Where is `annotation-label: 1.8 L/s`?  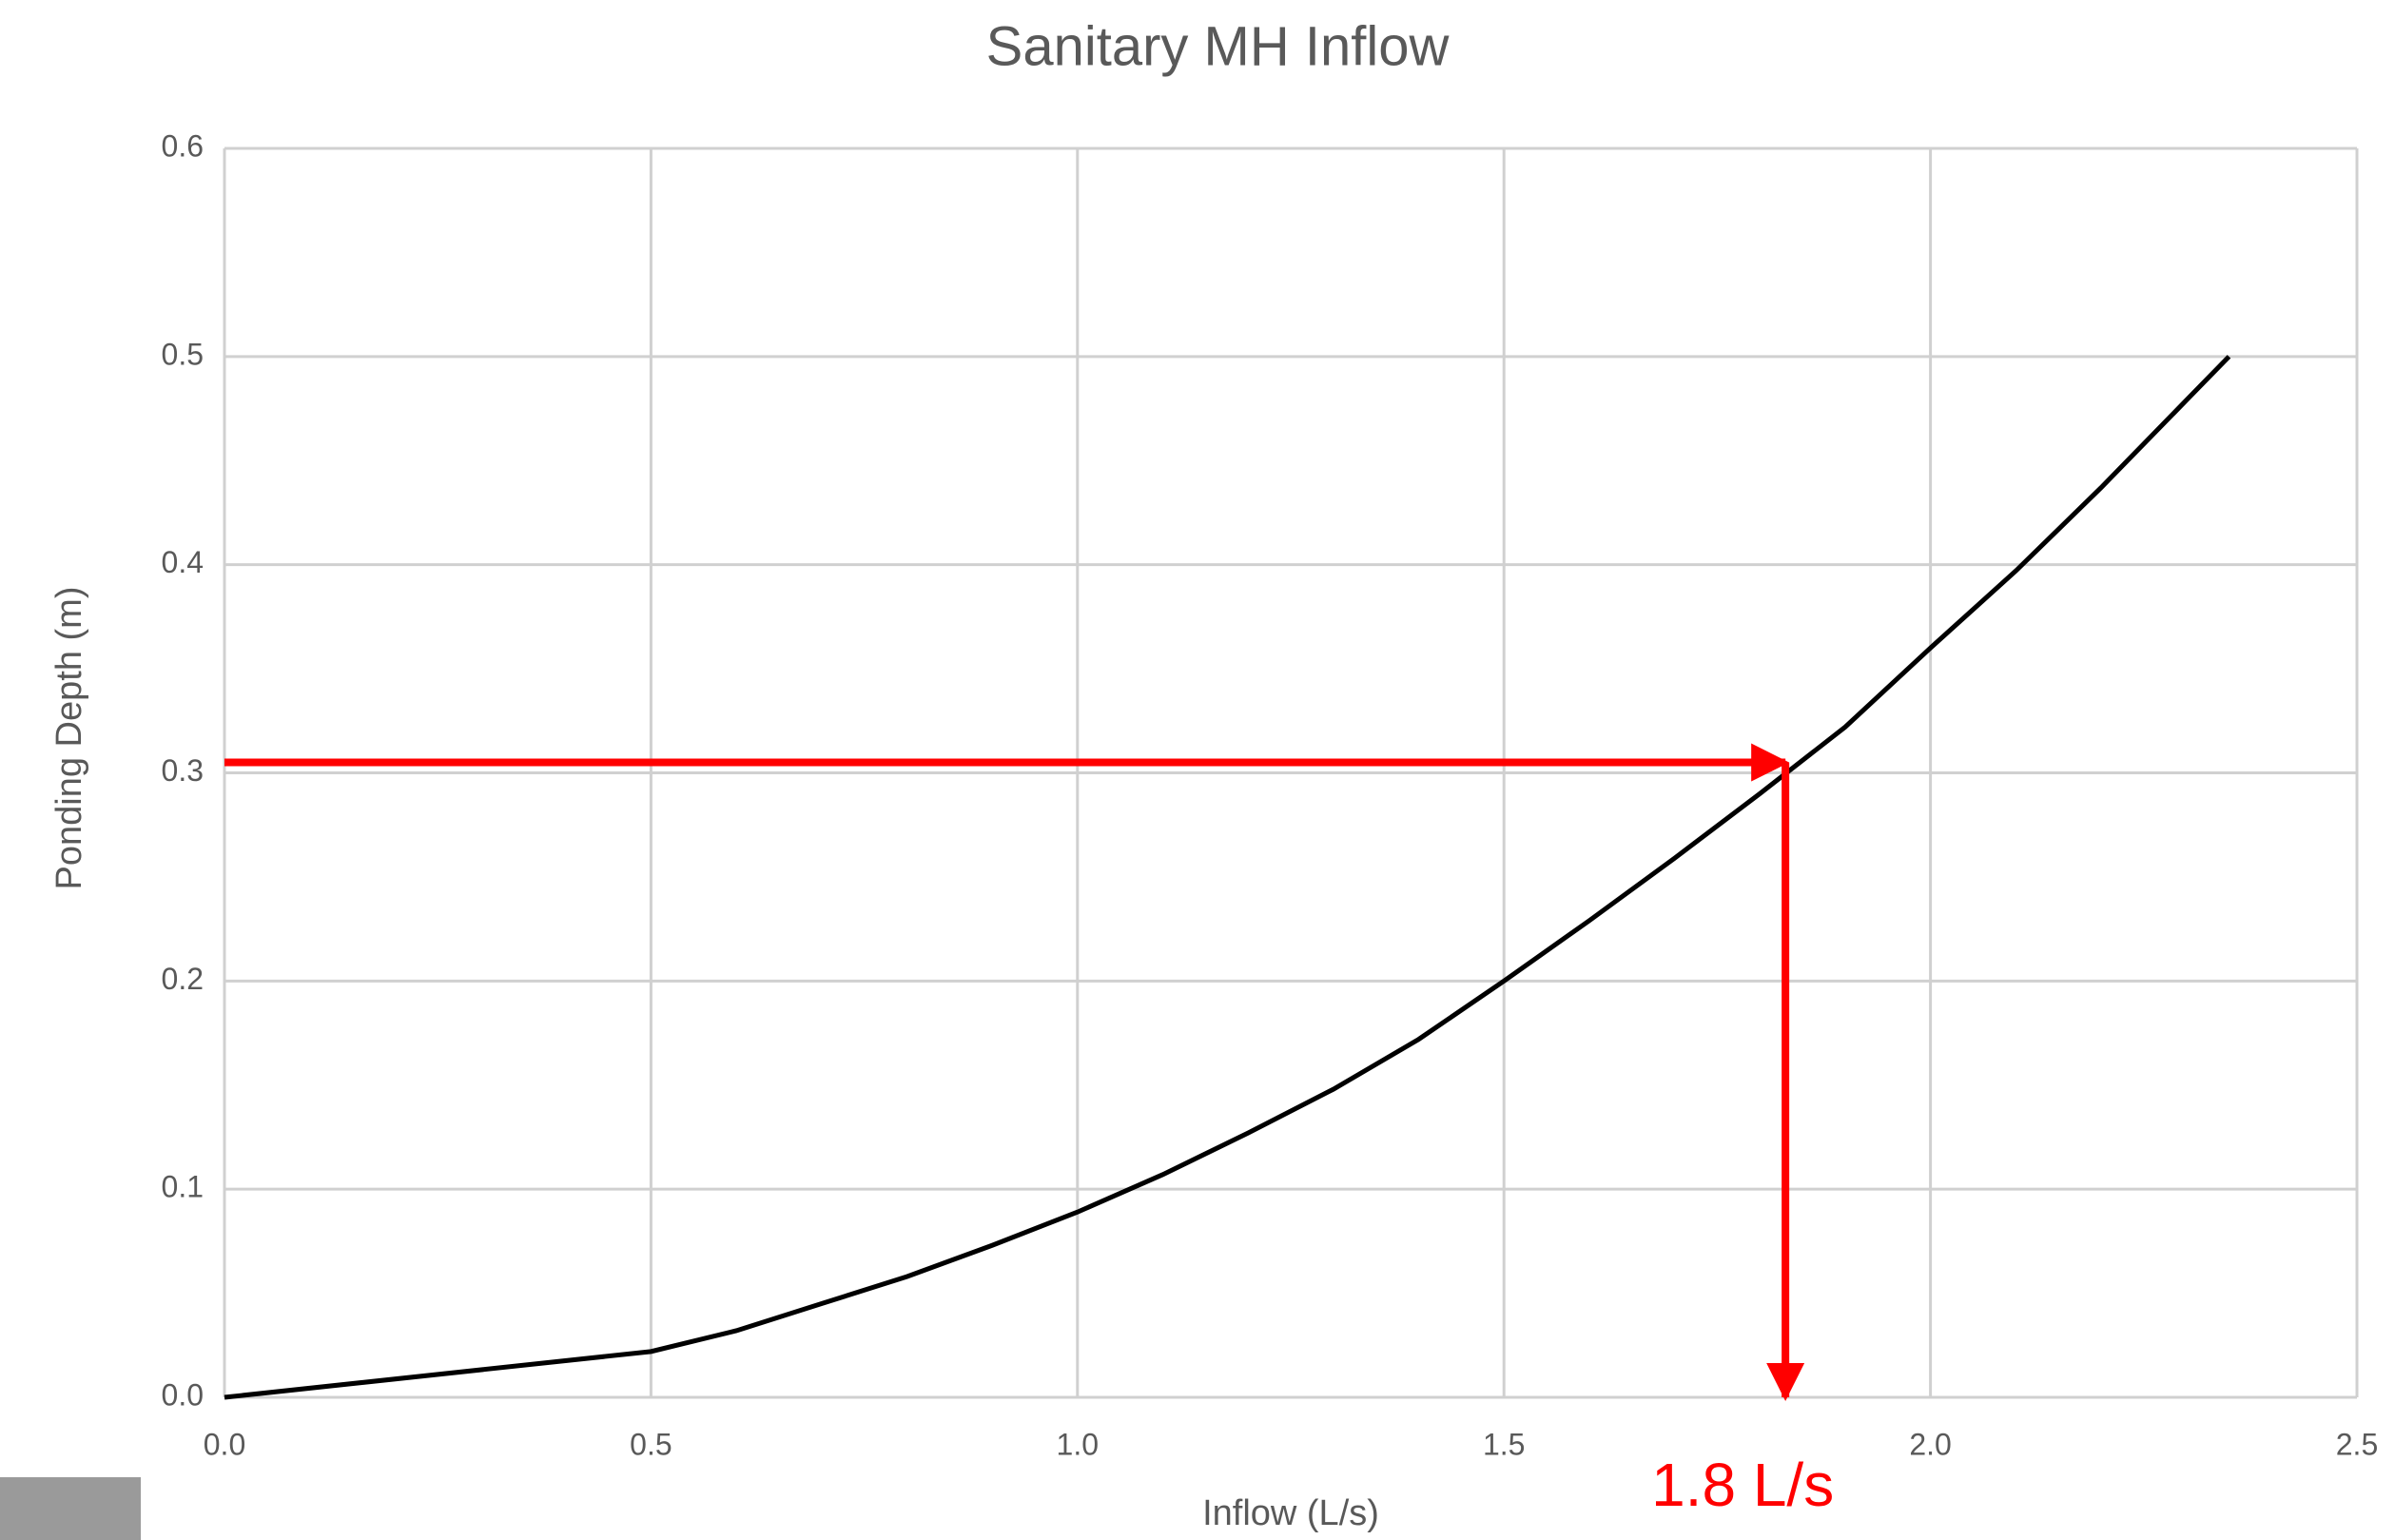 annotation-label: 1.8 L/s is located at coordinates (1742, 1485).